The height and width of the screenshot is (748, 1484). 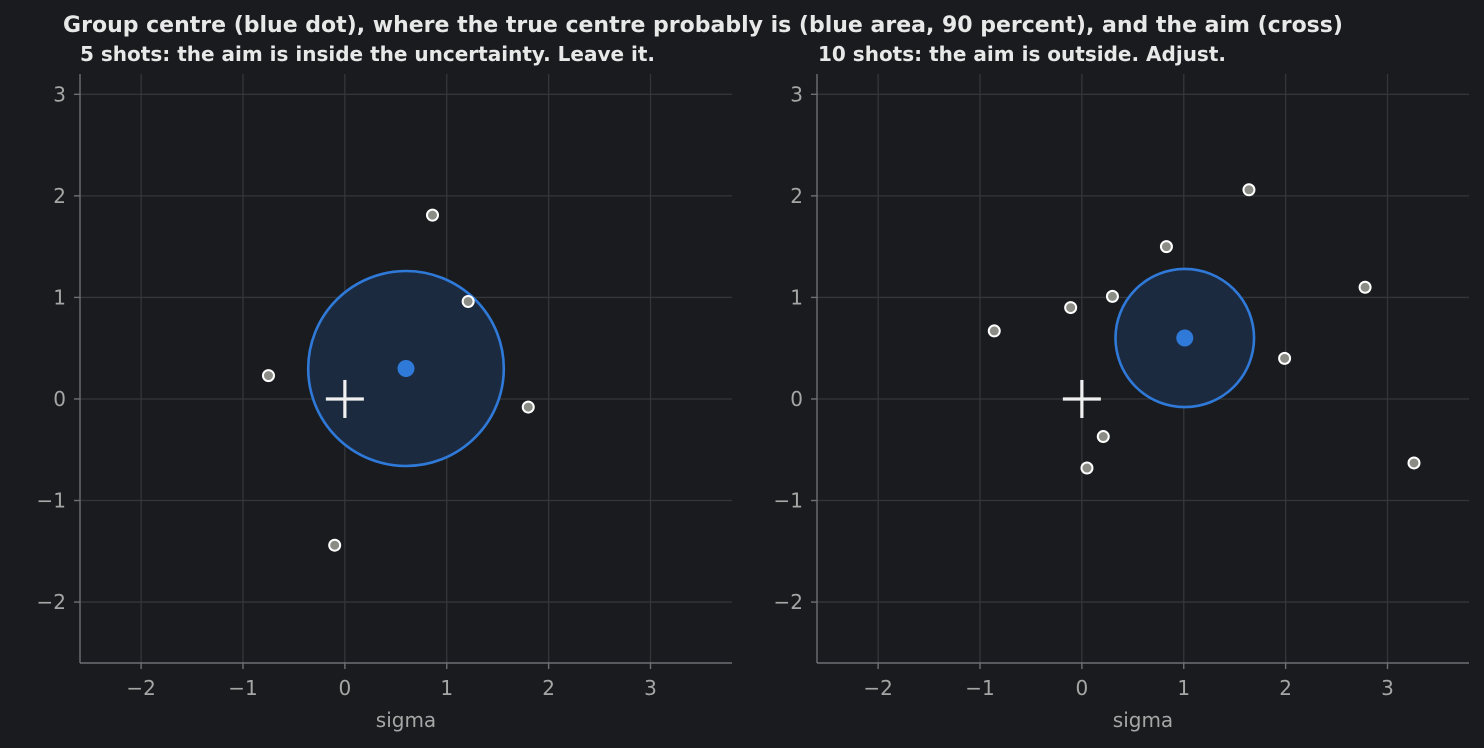 What do you see at coordinates (59, 399) in the screenshot?
I see `left-panel-y-tick-label: 0` at bounding box center [59, 399].